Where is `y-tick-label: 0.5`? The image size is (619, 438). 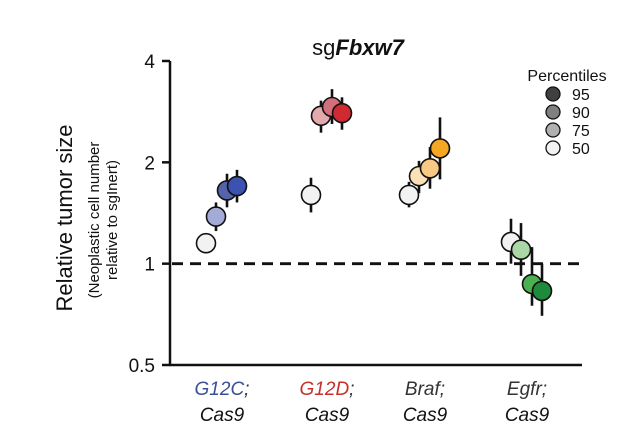 y-tick-label: 0.5 is located at coordinates (142, 366).